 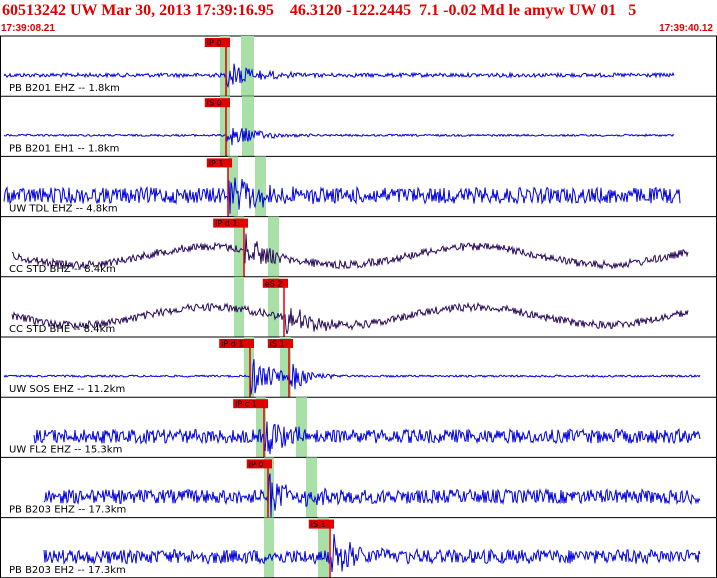 I want to click on channel-label: PB B201 EHZ -- 1.8km, so click(x=64, y=88).